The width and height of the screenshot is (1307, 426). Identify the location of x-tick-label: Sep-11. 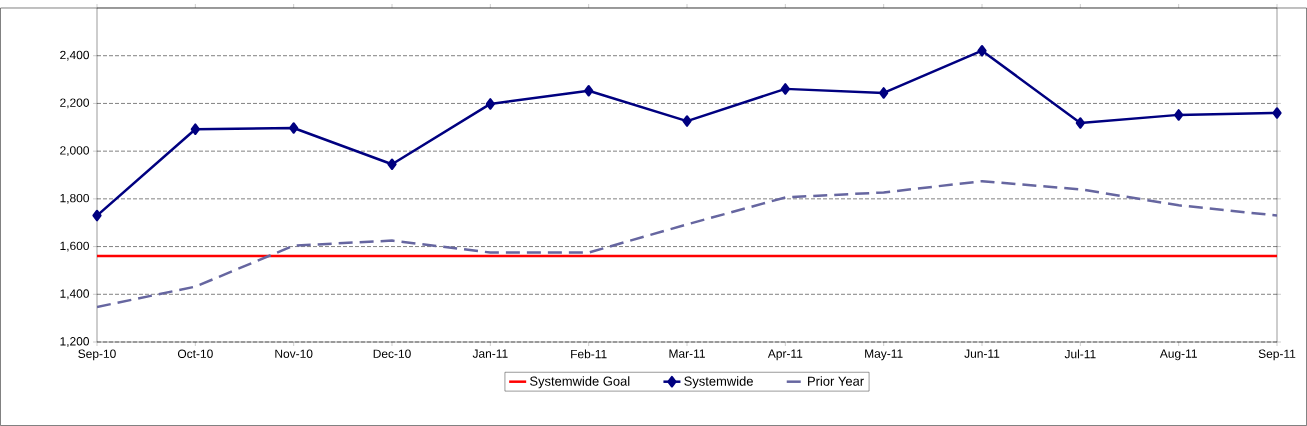
(1277, 355).